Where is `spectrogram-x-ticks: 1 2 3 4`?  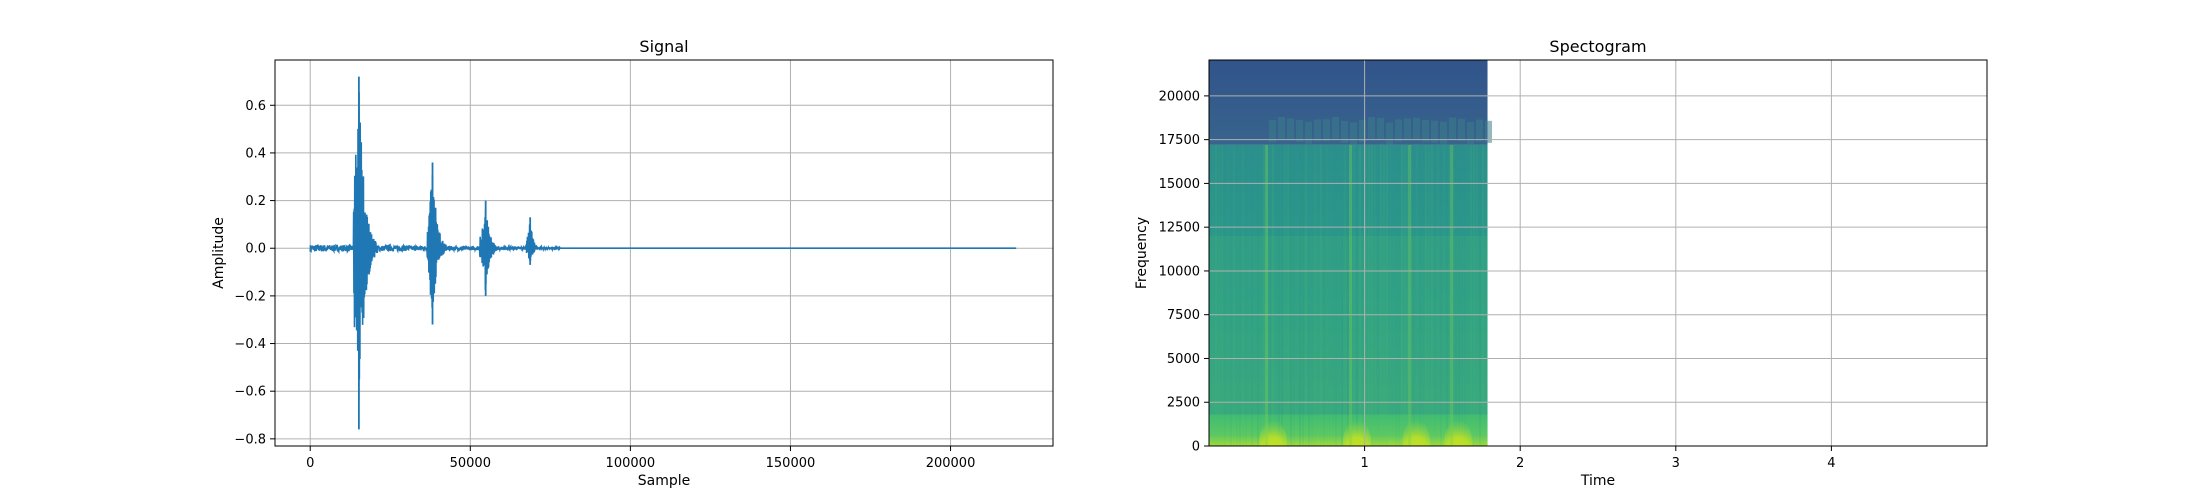 spectrogram-x-ticks: 1 2 3 4 is located at coordinates (1598, 458).